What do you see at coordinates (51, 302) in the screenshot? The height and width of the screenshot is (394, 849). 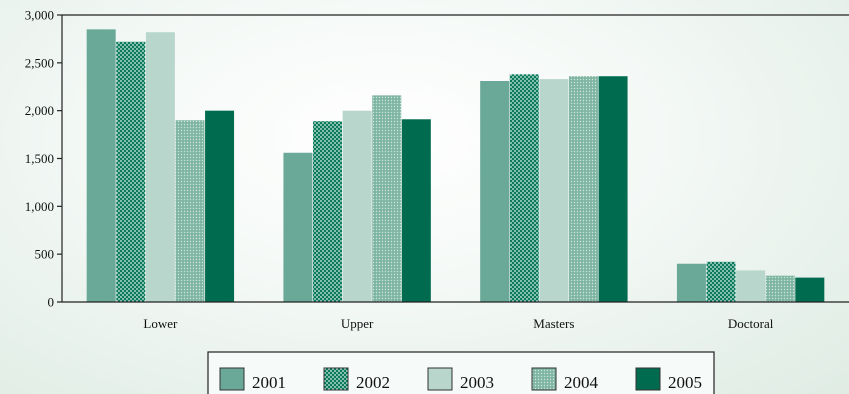 I see `y-tick-label: 0` at bounding box center [51, 302].